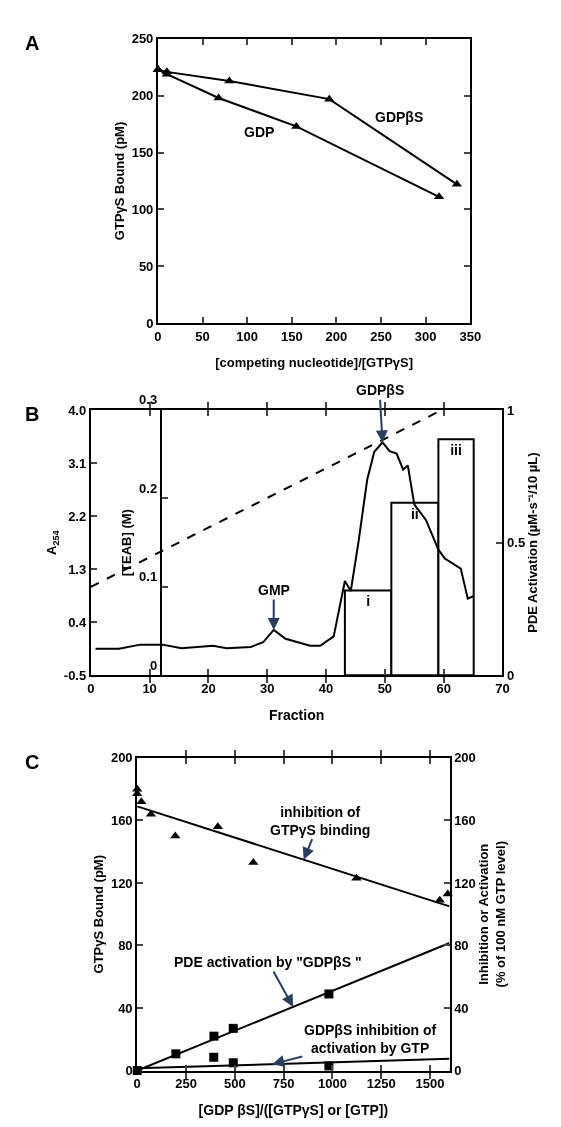 The width and height of the screenshot is (561, 1127). Describe the element at coordinates (314, 362) in the screenshot. I see `x-axis-title: [competing nucleotide]/[GTPγS]` at that location.